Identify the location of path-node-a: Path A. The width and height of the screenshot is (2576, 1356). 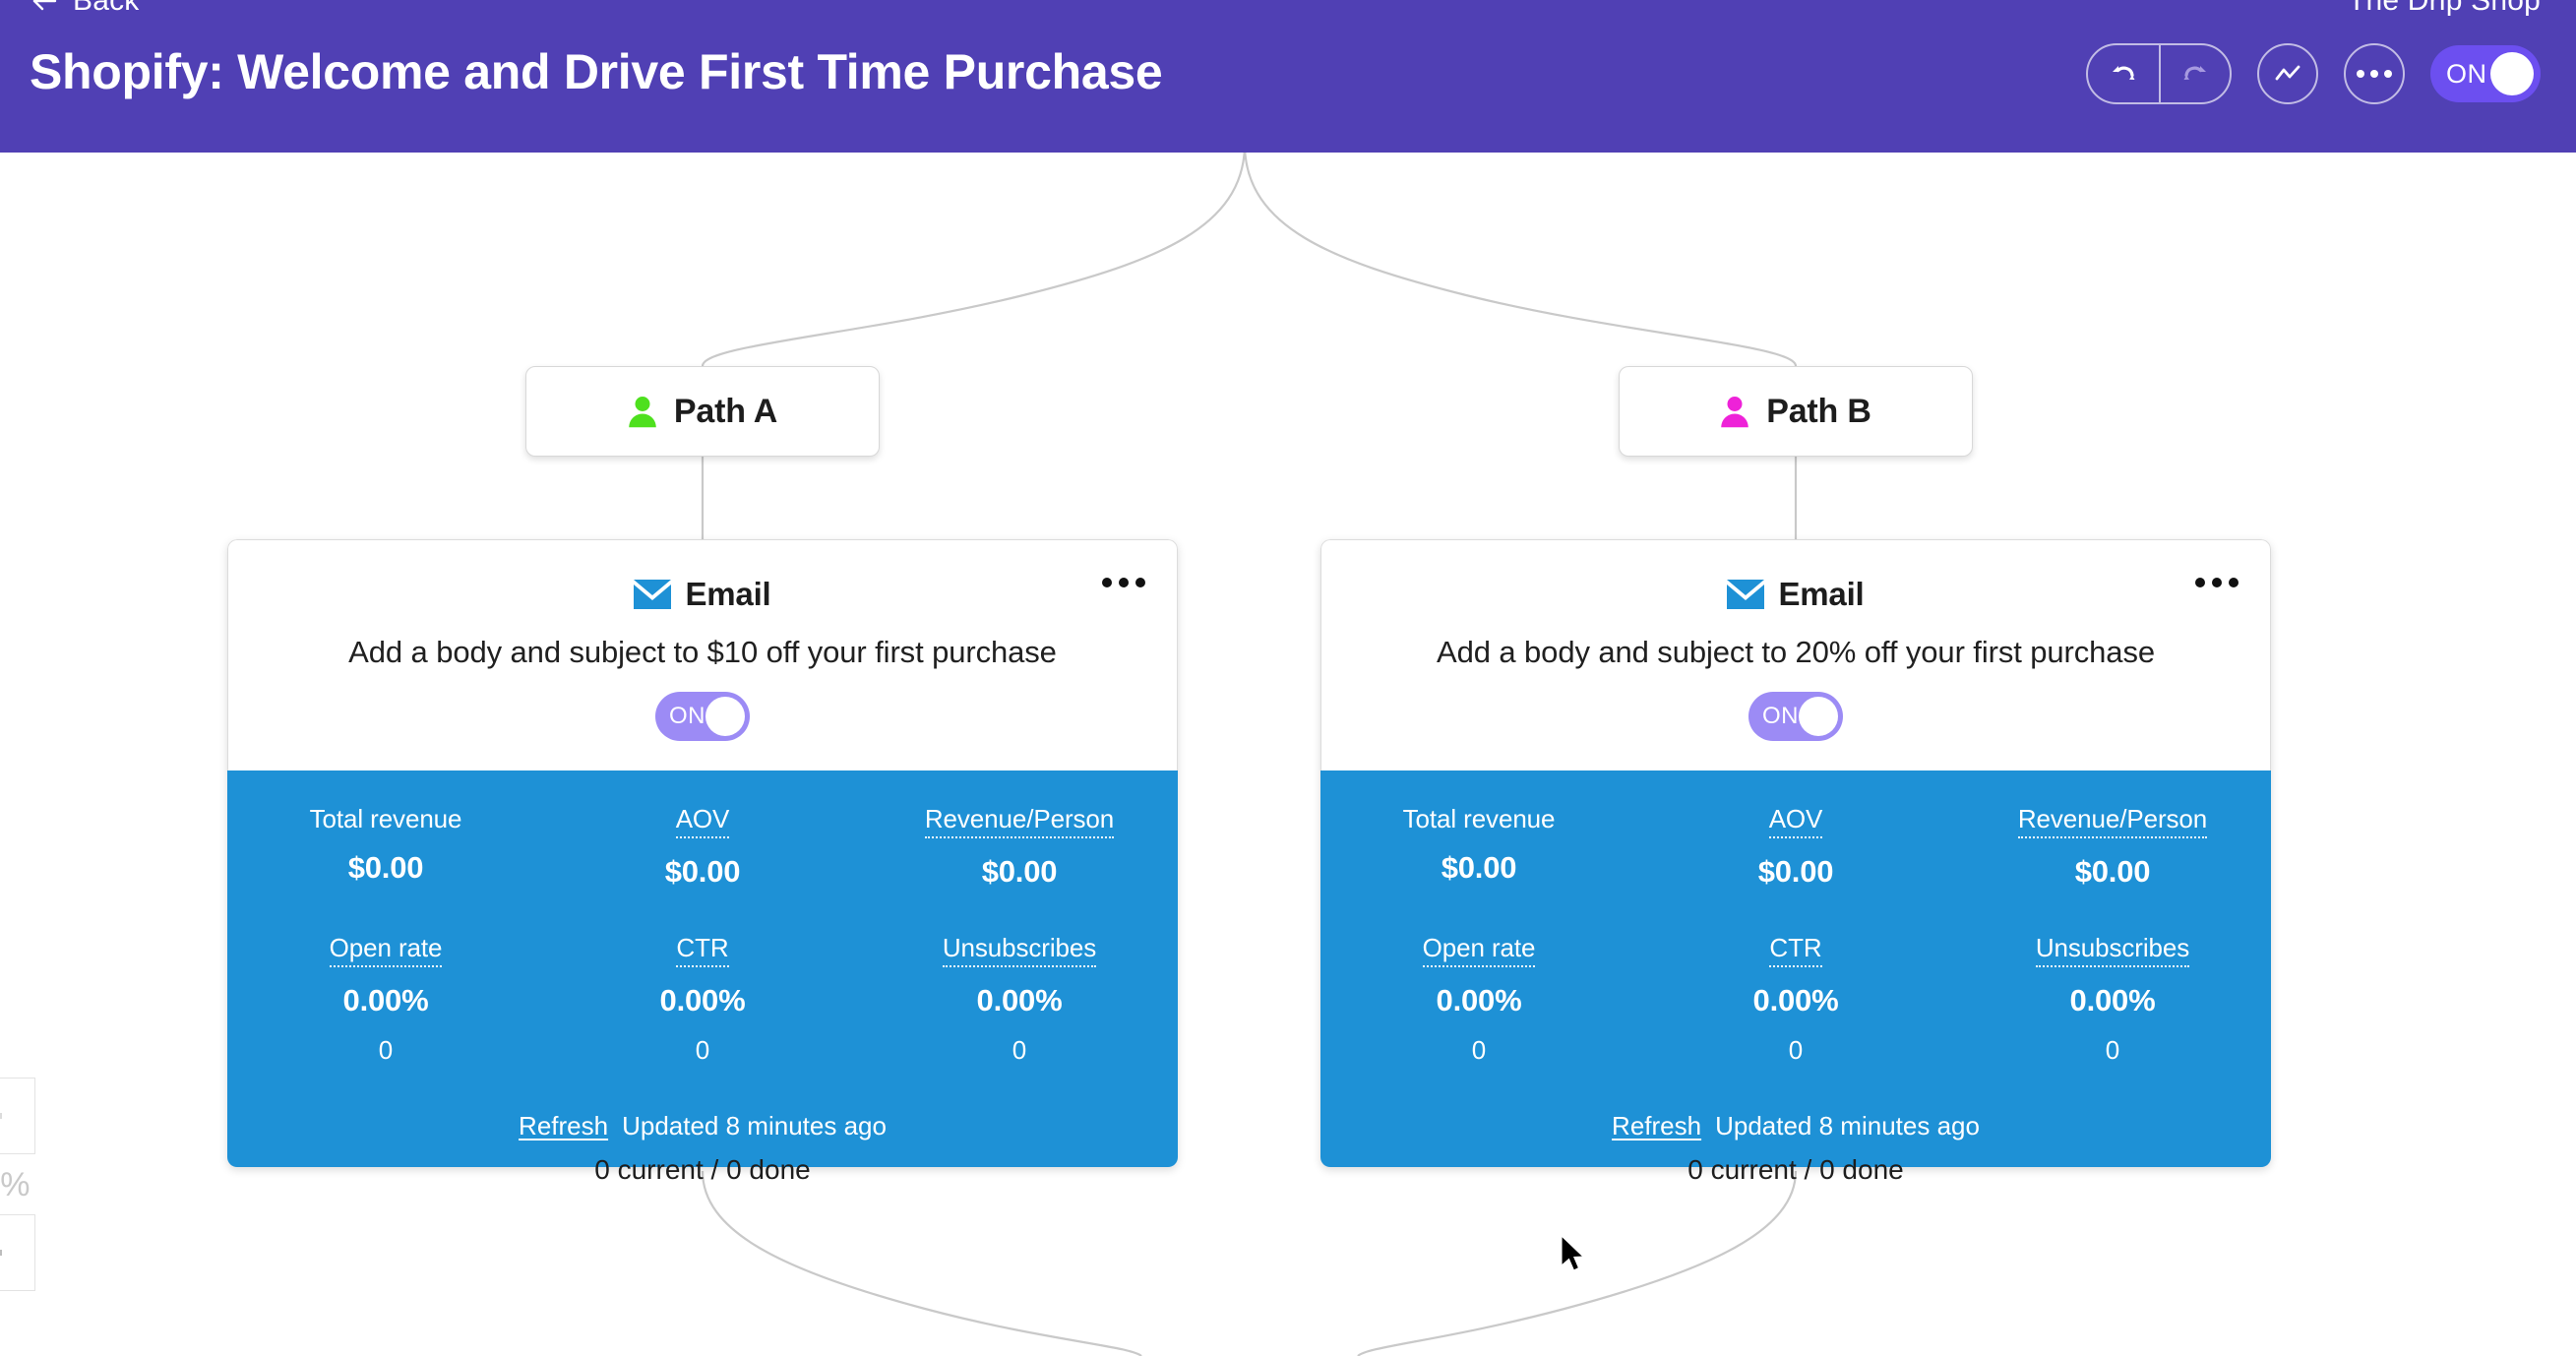
(702, 411).